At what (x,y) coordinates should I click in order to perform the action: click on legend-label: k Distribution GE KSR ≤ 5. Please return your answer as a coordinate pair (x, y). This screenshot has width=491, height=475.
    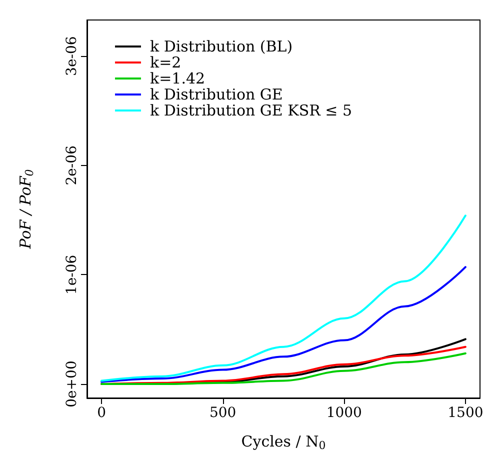
    Looking at the image, I should click on (251, 111).